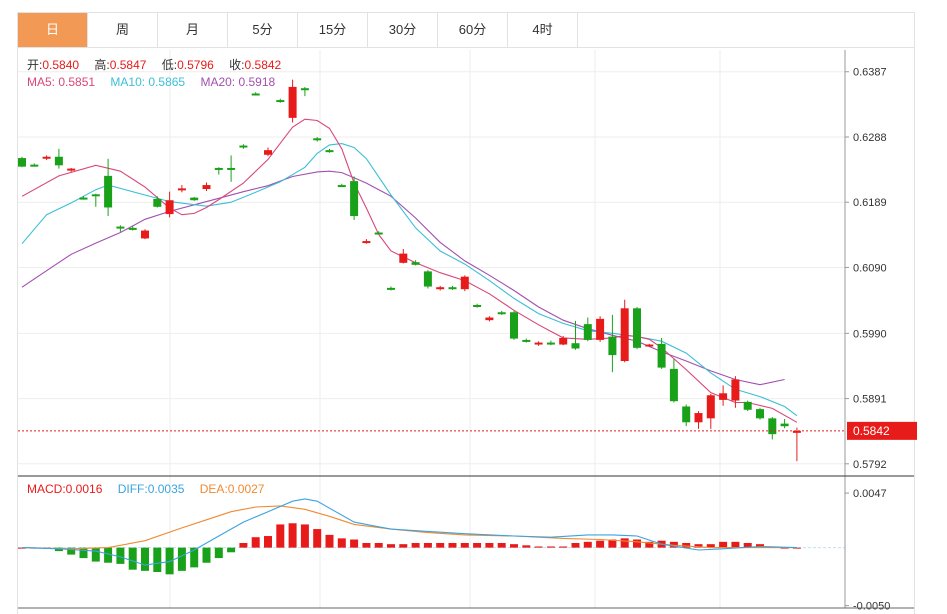 Image resolution: width=947 pixels, height=614 pixels. Describe the element at coordinates (167, 82) in the screenshot. I see `ma10-value: 0.5865` at that location.